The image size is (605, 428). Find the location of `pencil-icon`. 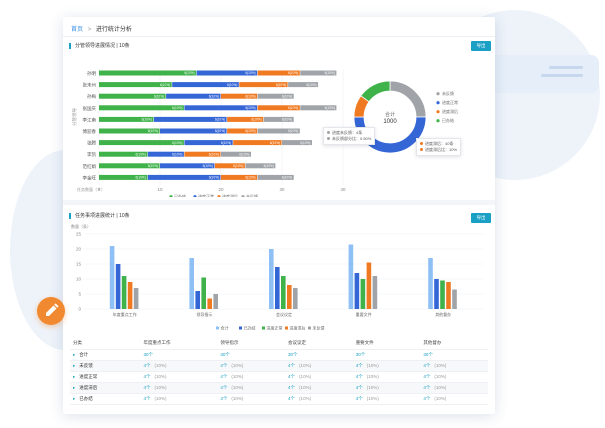

pencil-icon is located at coordinates (51, 311).